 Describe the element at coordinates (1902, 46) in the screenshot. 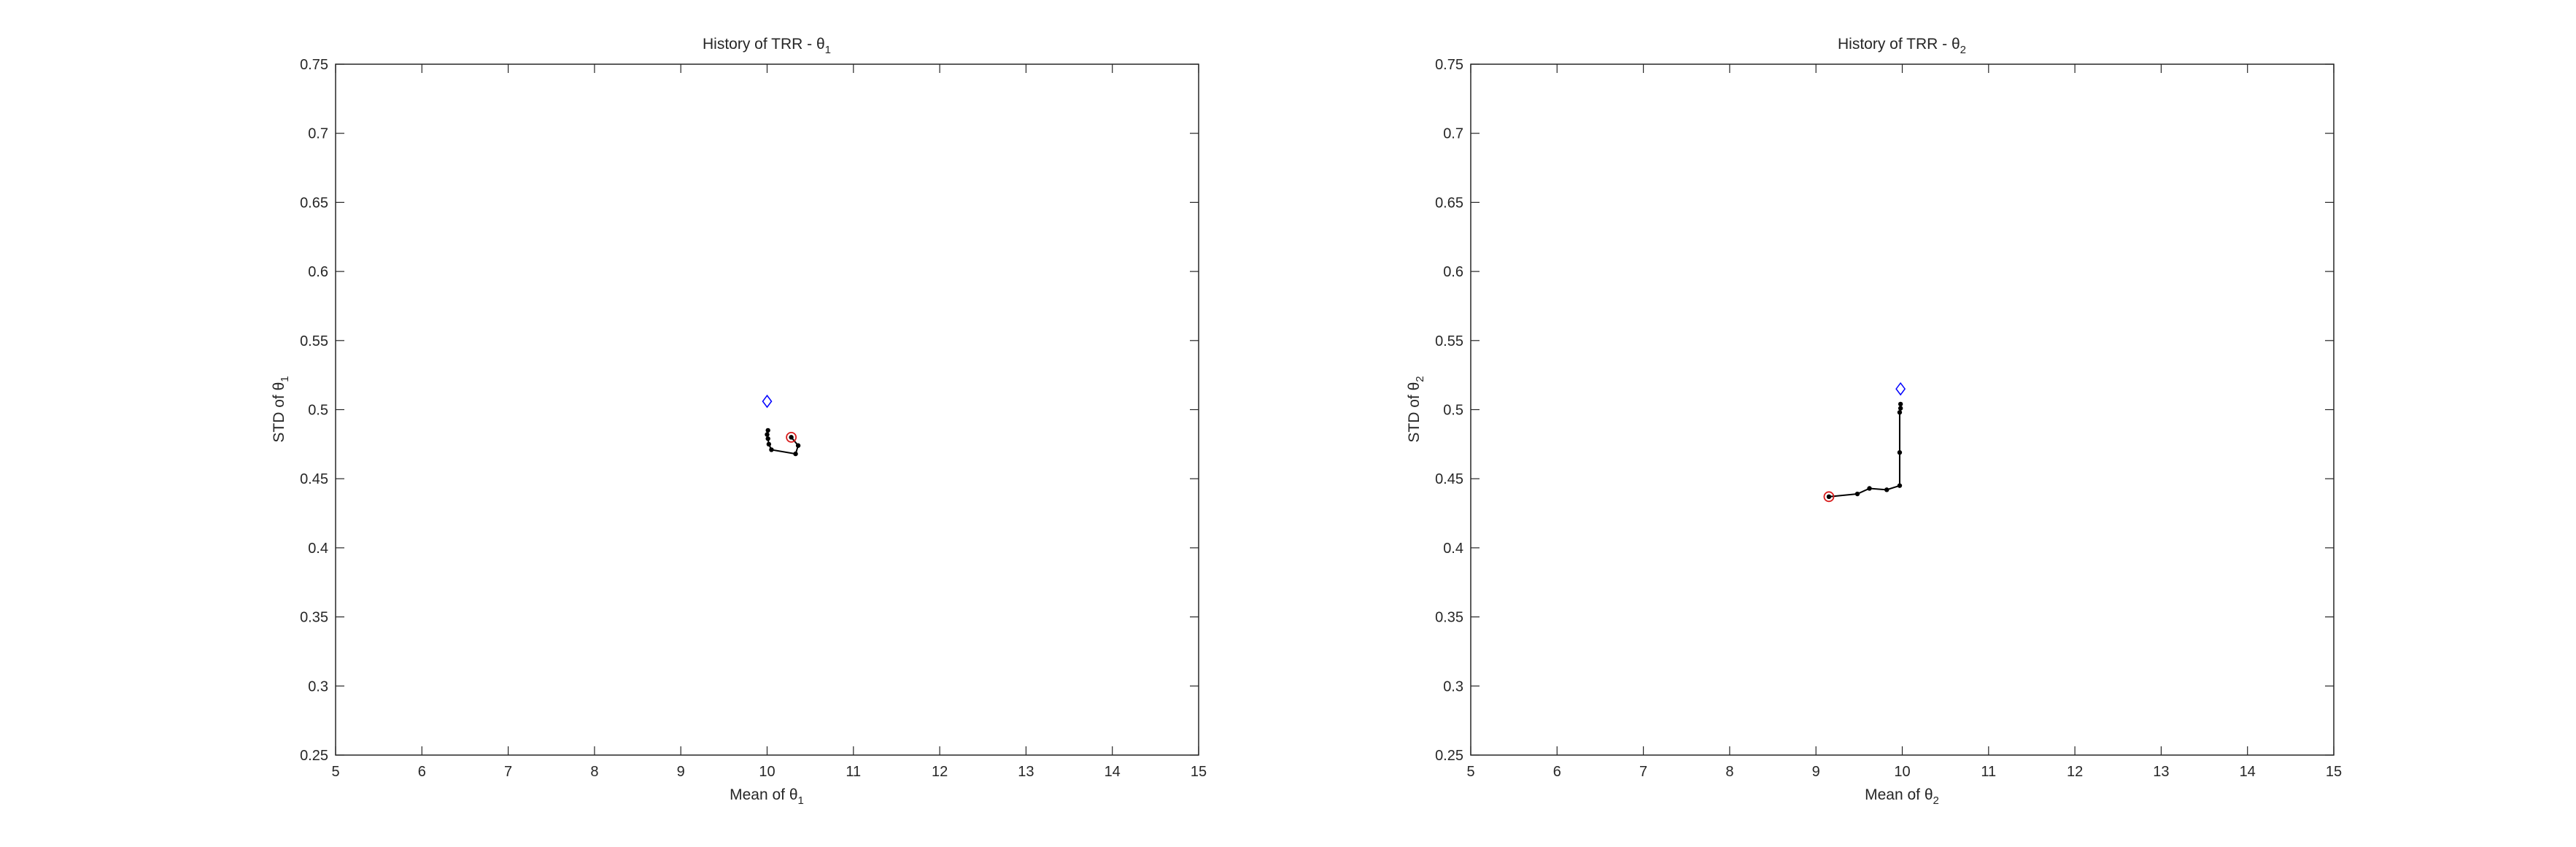

I see `chart-title-theta2: History of TRR - θ2` at that location.